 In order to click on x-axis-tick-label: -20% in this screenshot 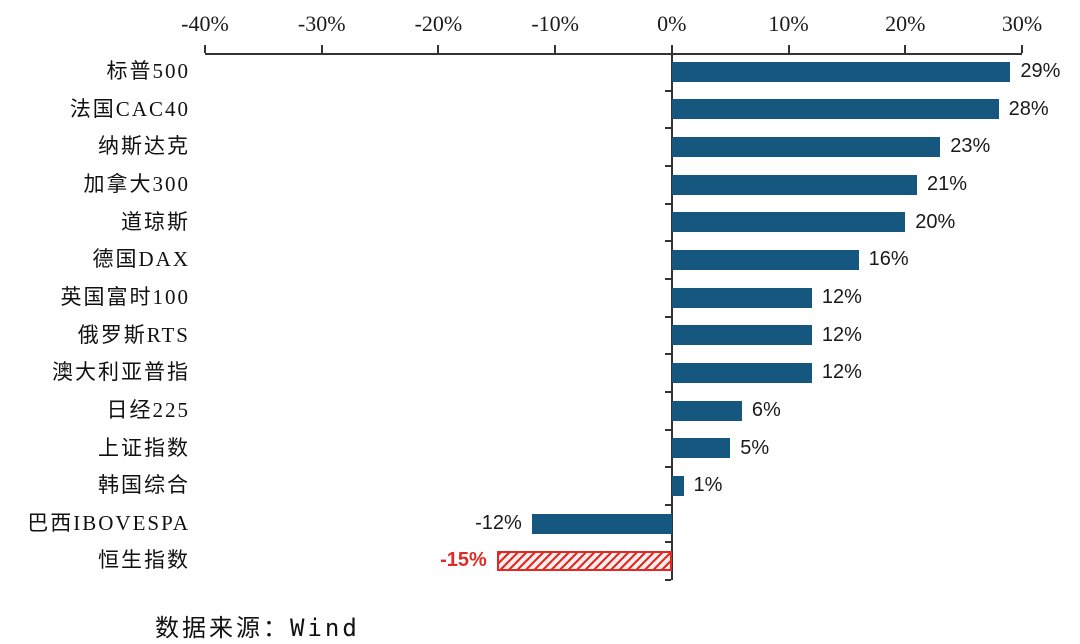, I will do `click(438, 23)`.